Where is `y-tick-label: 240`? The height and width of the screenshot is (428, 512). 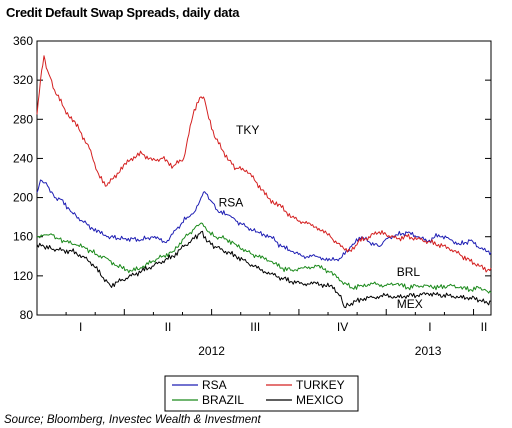
y-tick-label: 240 is located at coordinates (23, 158).